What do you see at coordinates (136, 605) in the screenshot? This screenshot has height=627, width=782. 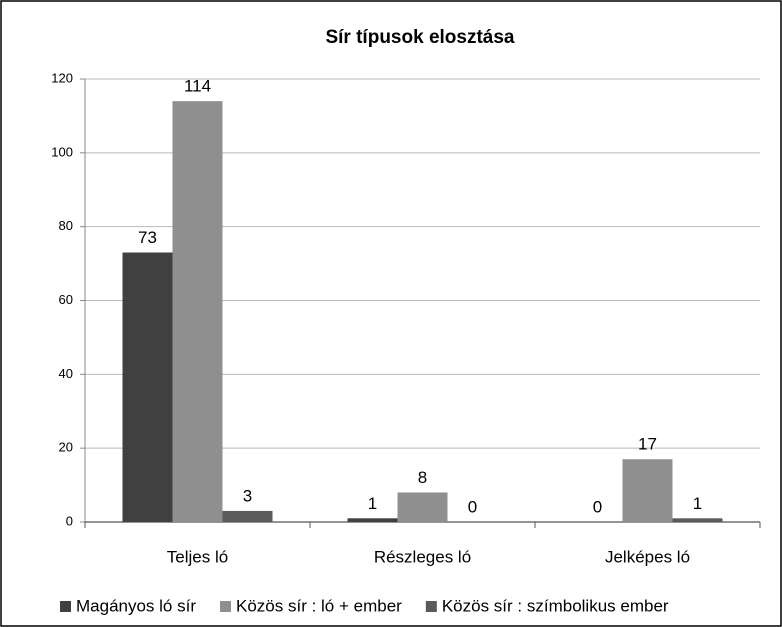 I see `legend-label: Magányos ló sír` at bounding box center [136, 605].